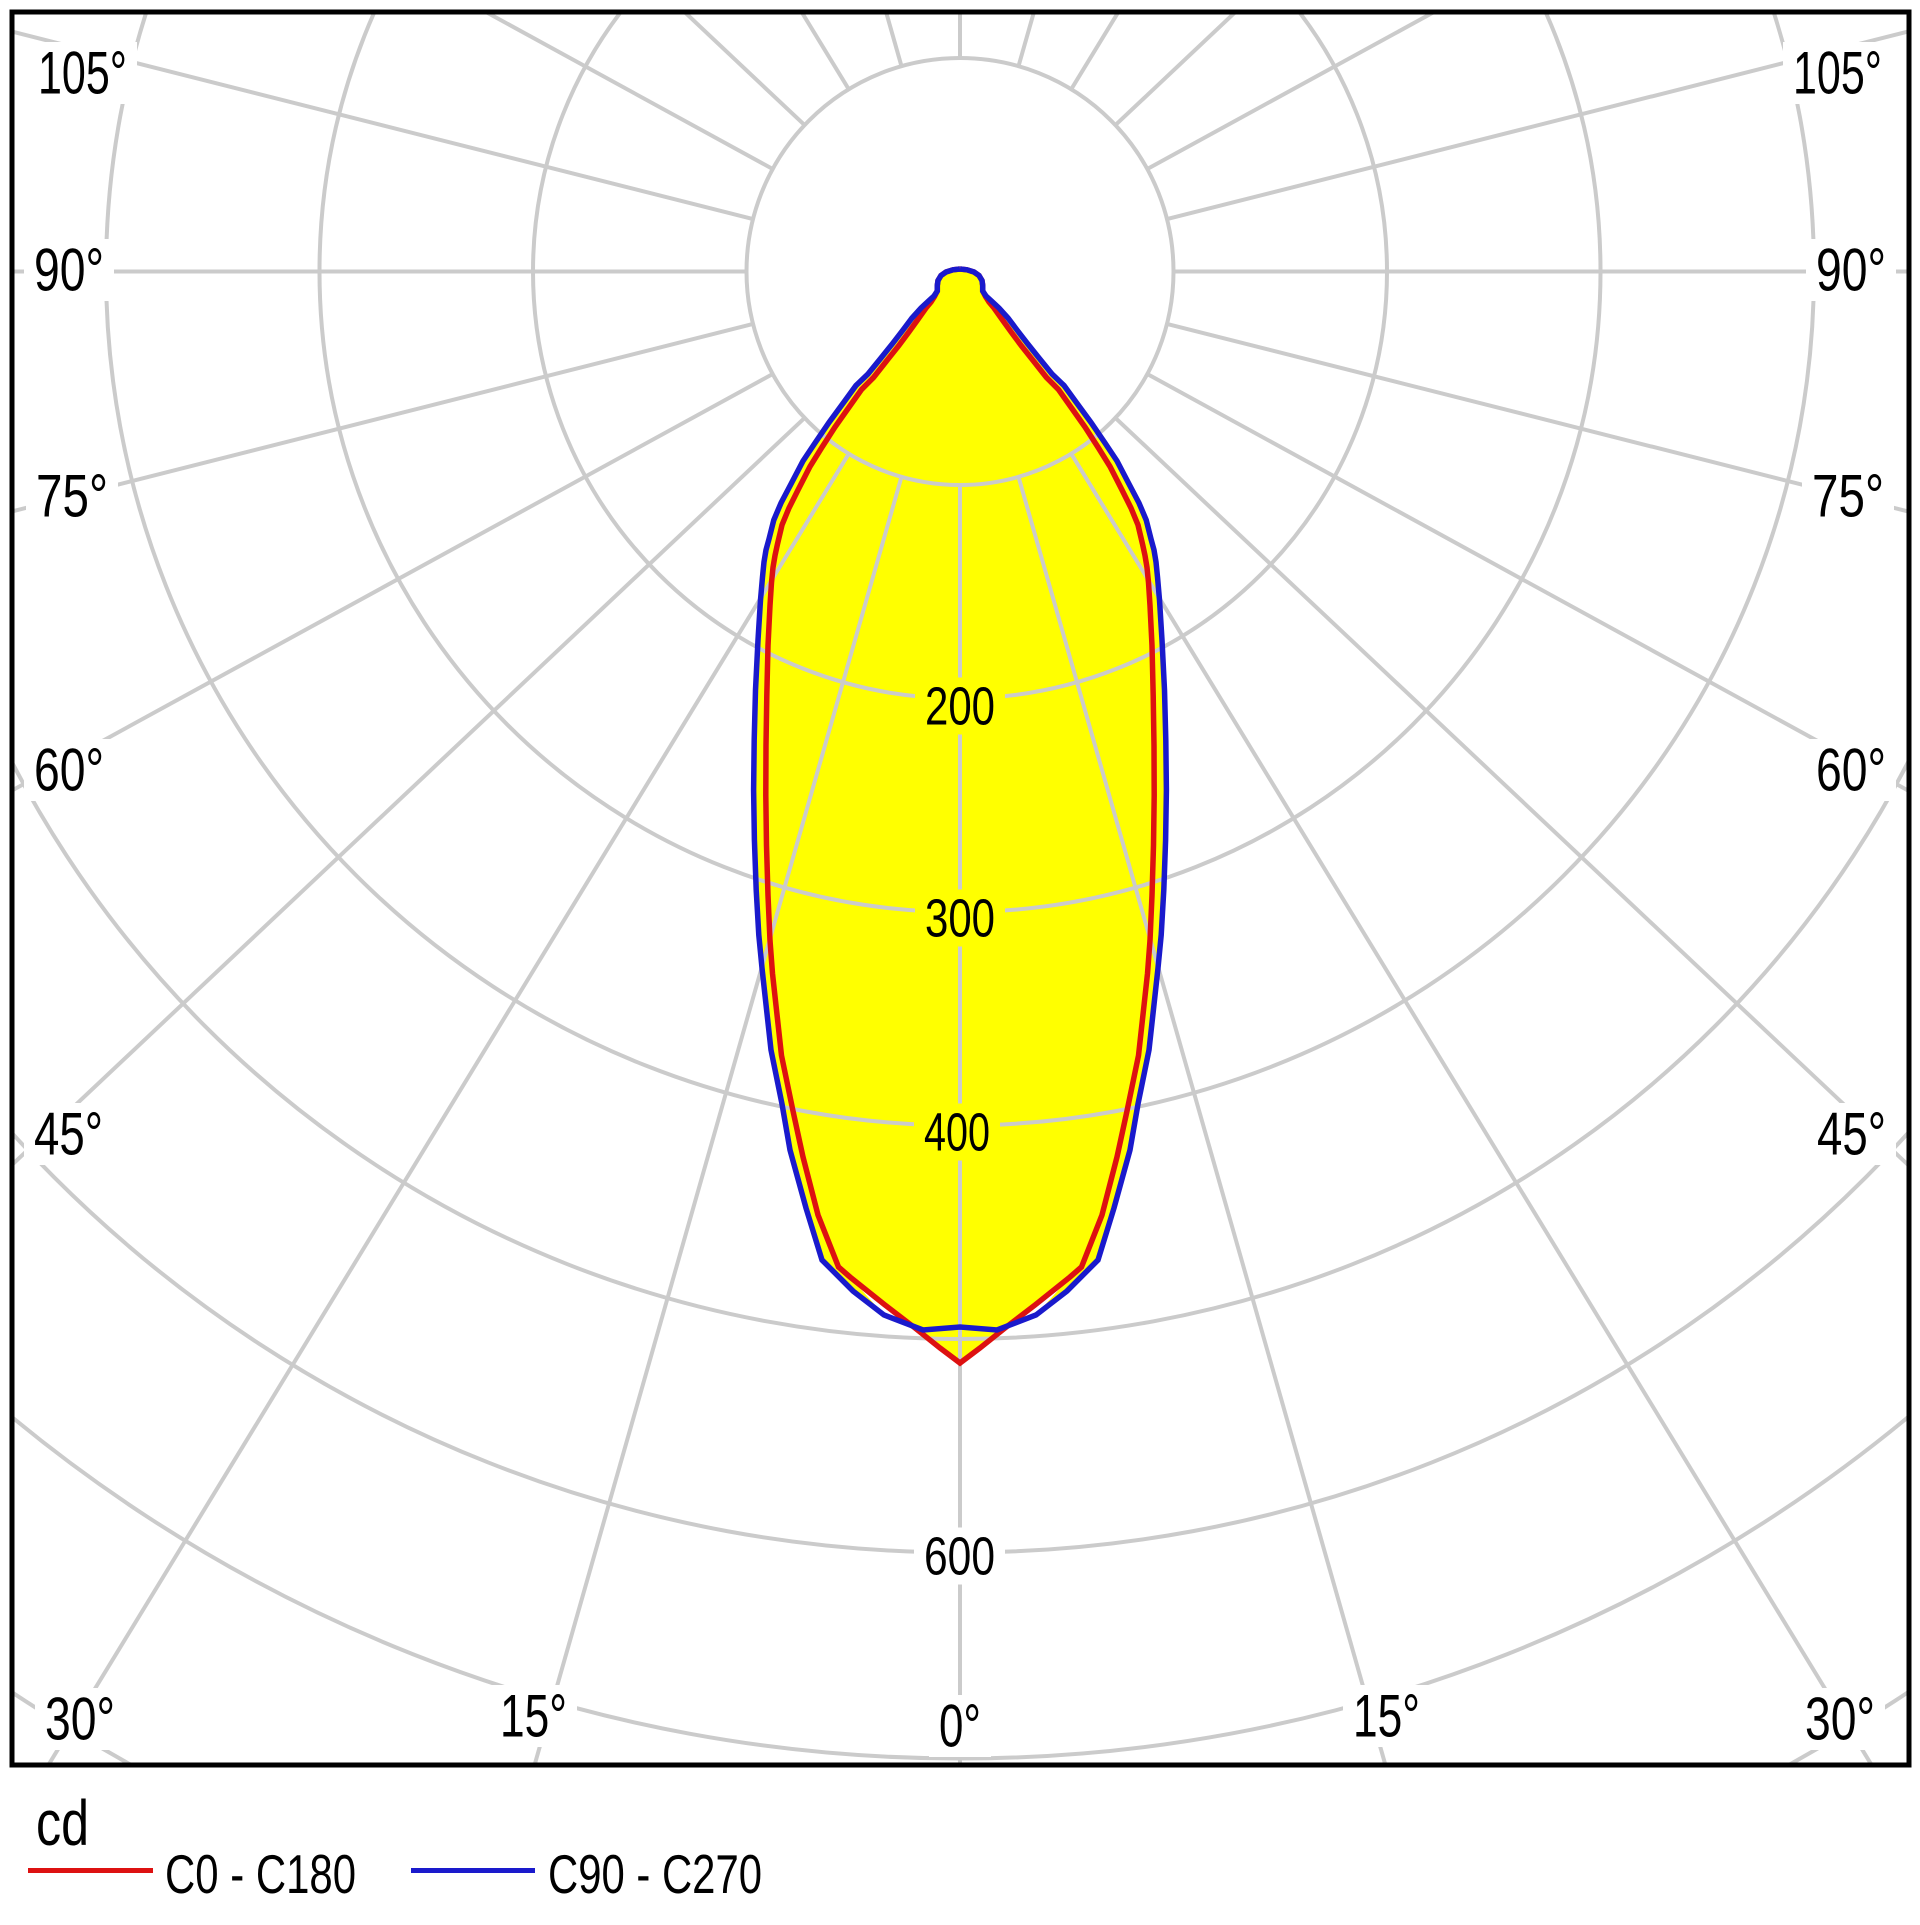 The height and width of the screenshot is (1925, 1920). Describe the element at coordinates (655, 1874) in the screenshot. I see `svg-text: C90 - C270` at that location.